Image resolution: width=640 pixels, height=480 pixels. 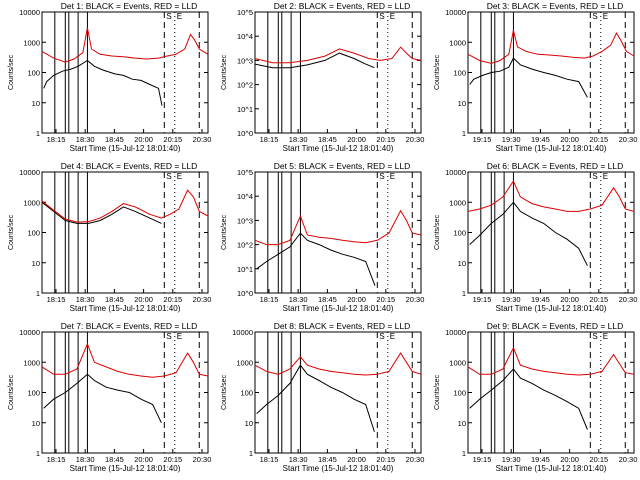 What do you see at coordinates (245, 85) in the screenshot?
I see `y-tick-label: 10^2` at bounding box center [245, 85].